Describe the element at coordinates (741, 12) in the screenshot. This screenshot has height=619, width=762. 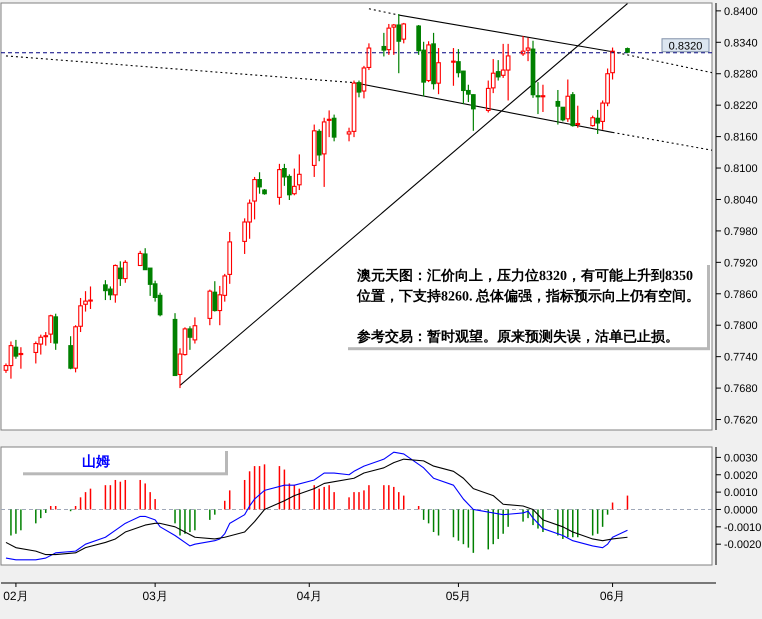
I see `y-tick-label: 0.8400` at that location.